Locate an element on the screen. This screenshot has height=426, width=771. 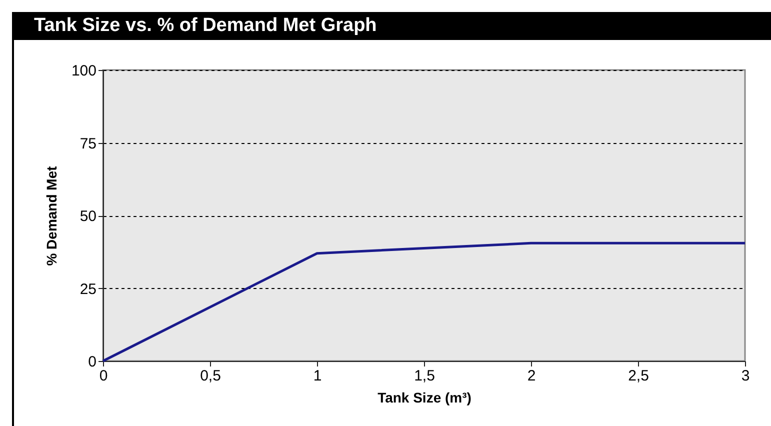
y-tick-label: 75 is located at coordinates (88, 143).